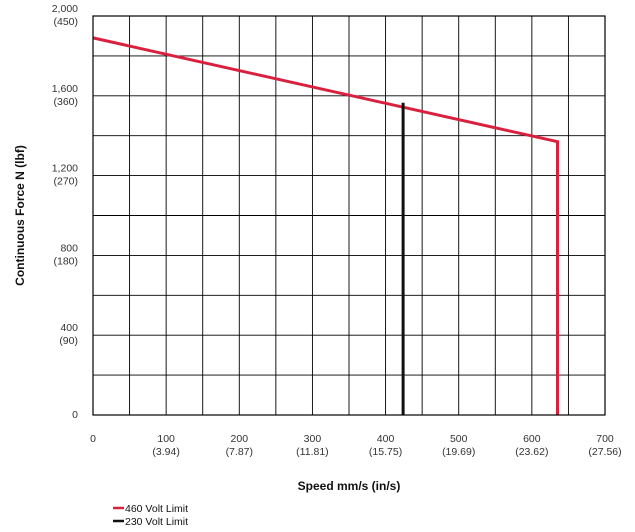 This screenshot has width=635, height=532. I want to click on y-tick-sublabel: (90), so click(68, 341).